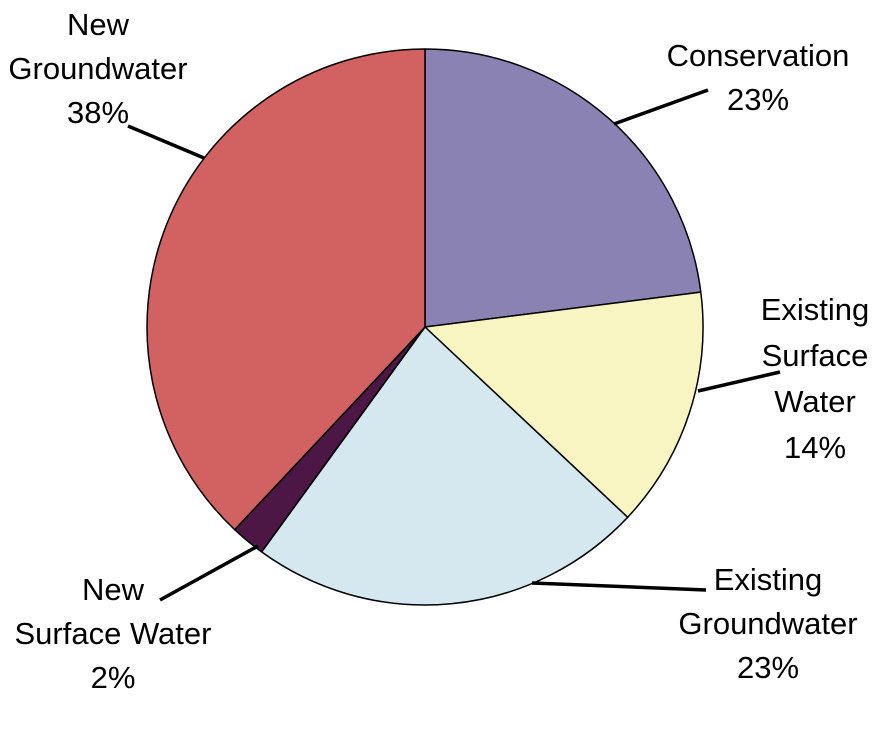 The width and height of the screenshot is (894, 734). Describe the element at coordinates (661, 107) in the screenshot. I see `leader-line-conservation` at that location.